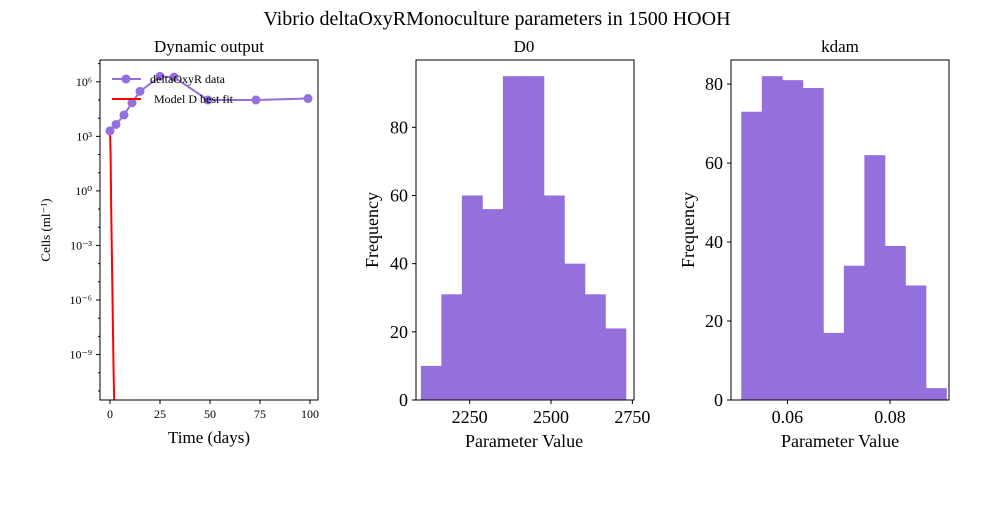  Describe the element at coordinates (551, 417) in the screenshot. I see `x-tick-label: 2500` at that location.